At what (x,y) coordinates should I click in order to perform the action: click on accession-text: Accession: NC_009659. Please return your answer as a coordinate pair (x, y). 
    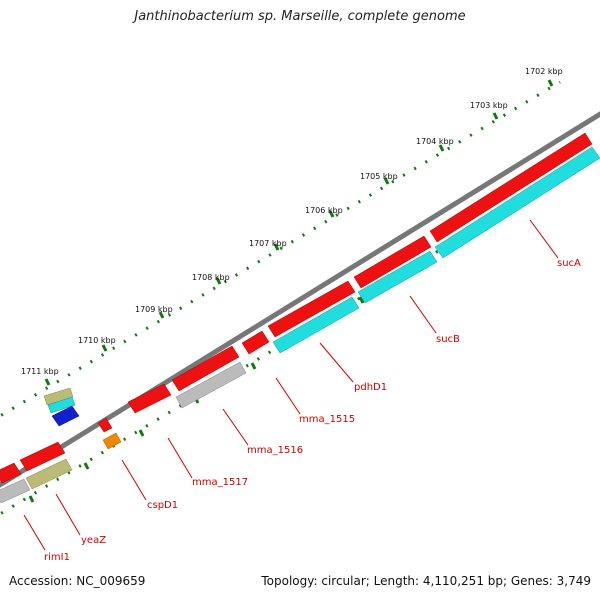
    Looking at the image, I should click on (77, 581).